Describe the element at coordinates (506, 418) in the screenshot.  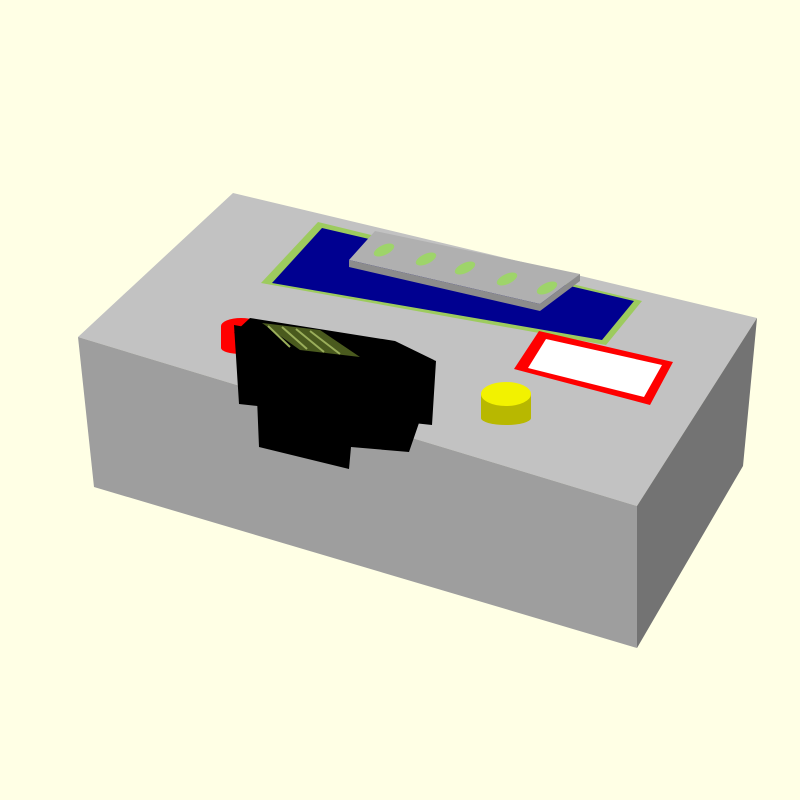
I see `yellow-button-bottom` at that location.